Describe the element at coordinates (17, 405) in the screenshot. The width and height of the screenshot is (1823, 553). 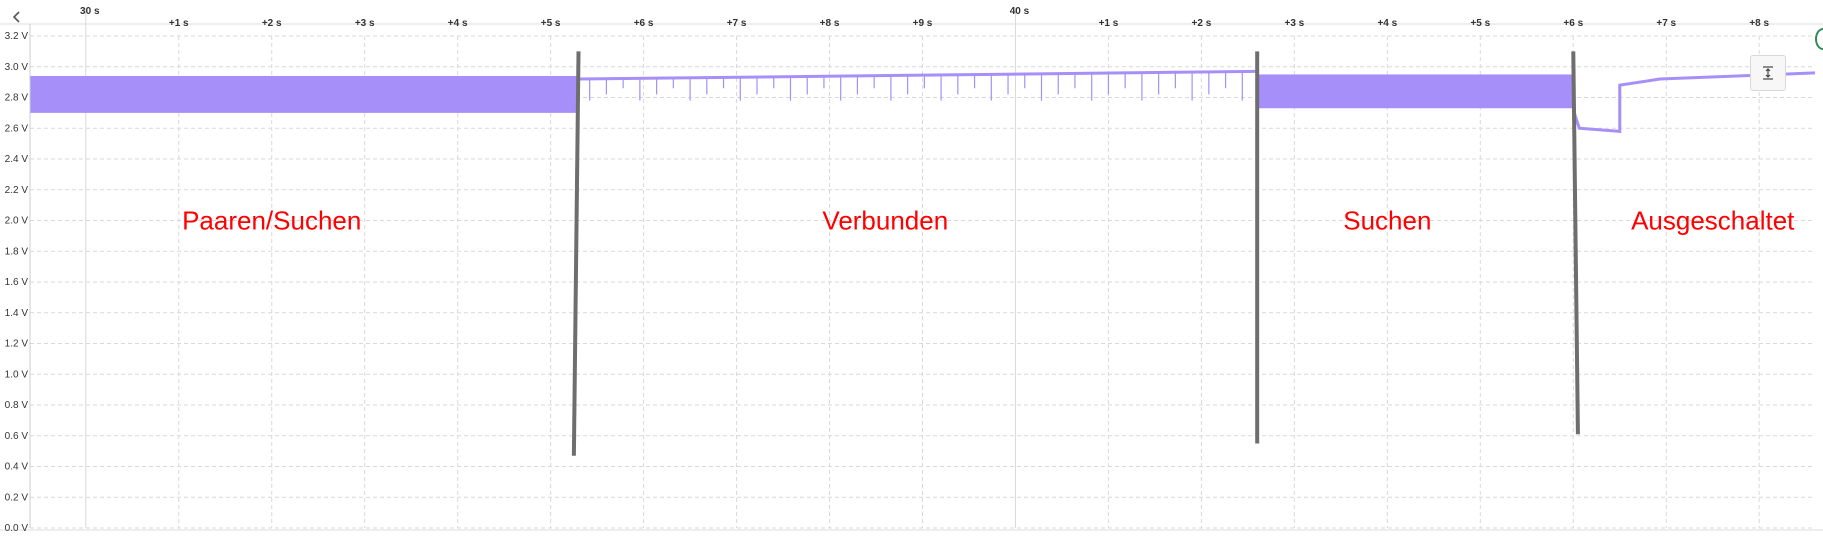
I see `y-tick-label: 0.8 V` at that location.